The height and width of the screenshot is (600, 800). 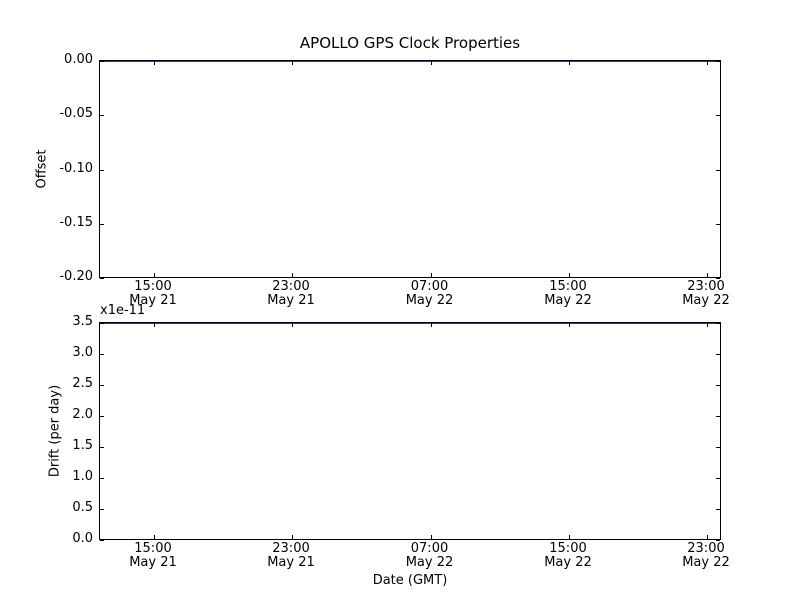 What do you see at coordinates (76, 222) in the screenshot?
I see `y-tick-label: -0.15` at bounding box center [76, 222].